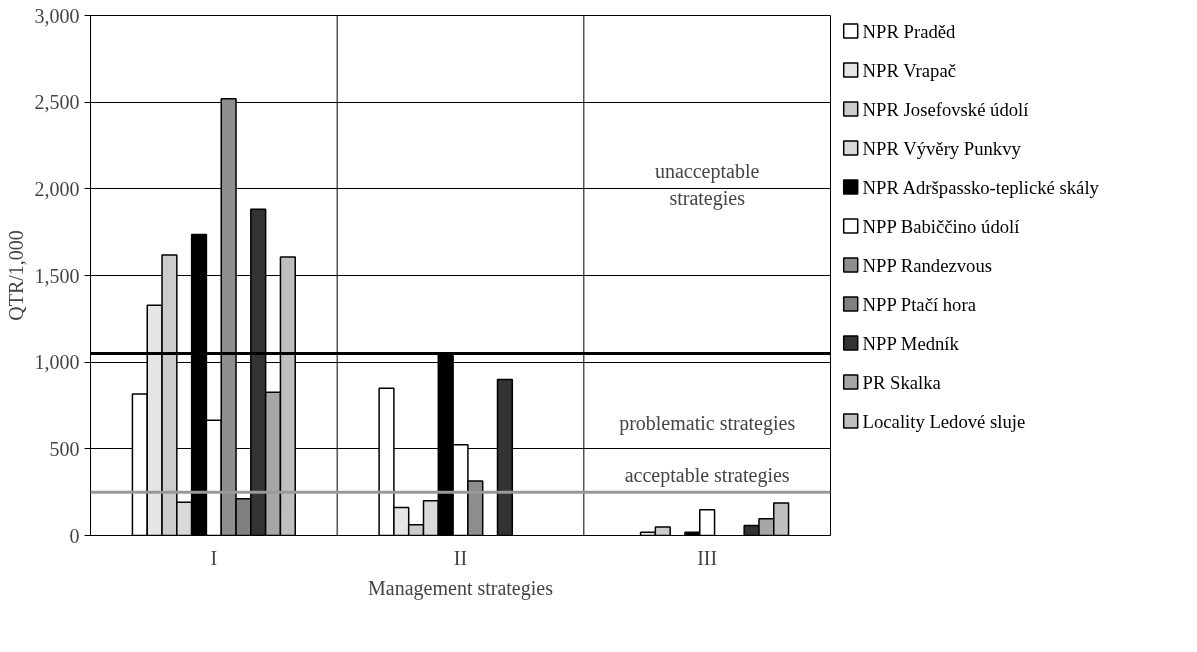 This screenshot has height=652, width=1197. What do you see at coordinates (902, 382) in the screenshot?
I see `legend-label: PR Skalka` at bounding box center [902, 382].